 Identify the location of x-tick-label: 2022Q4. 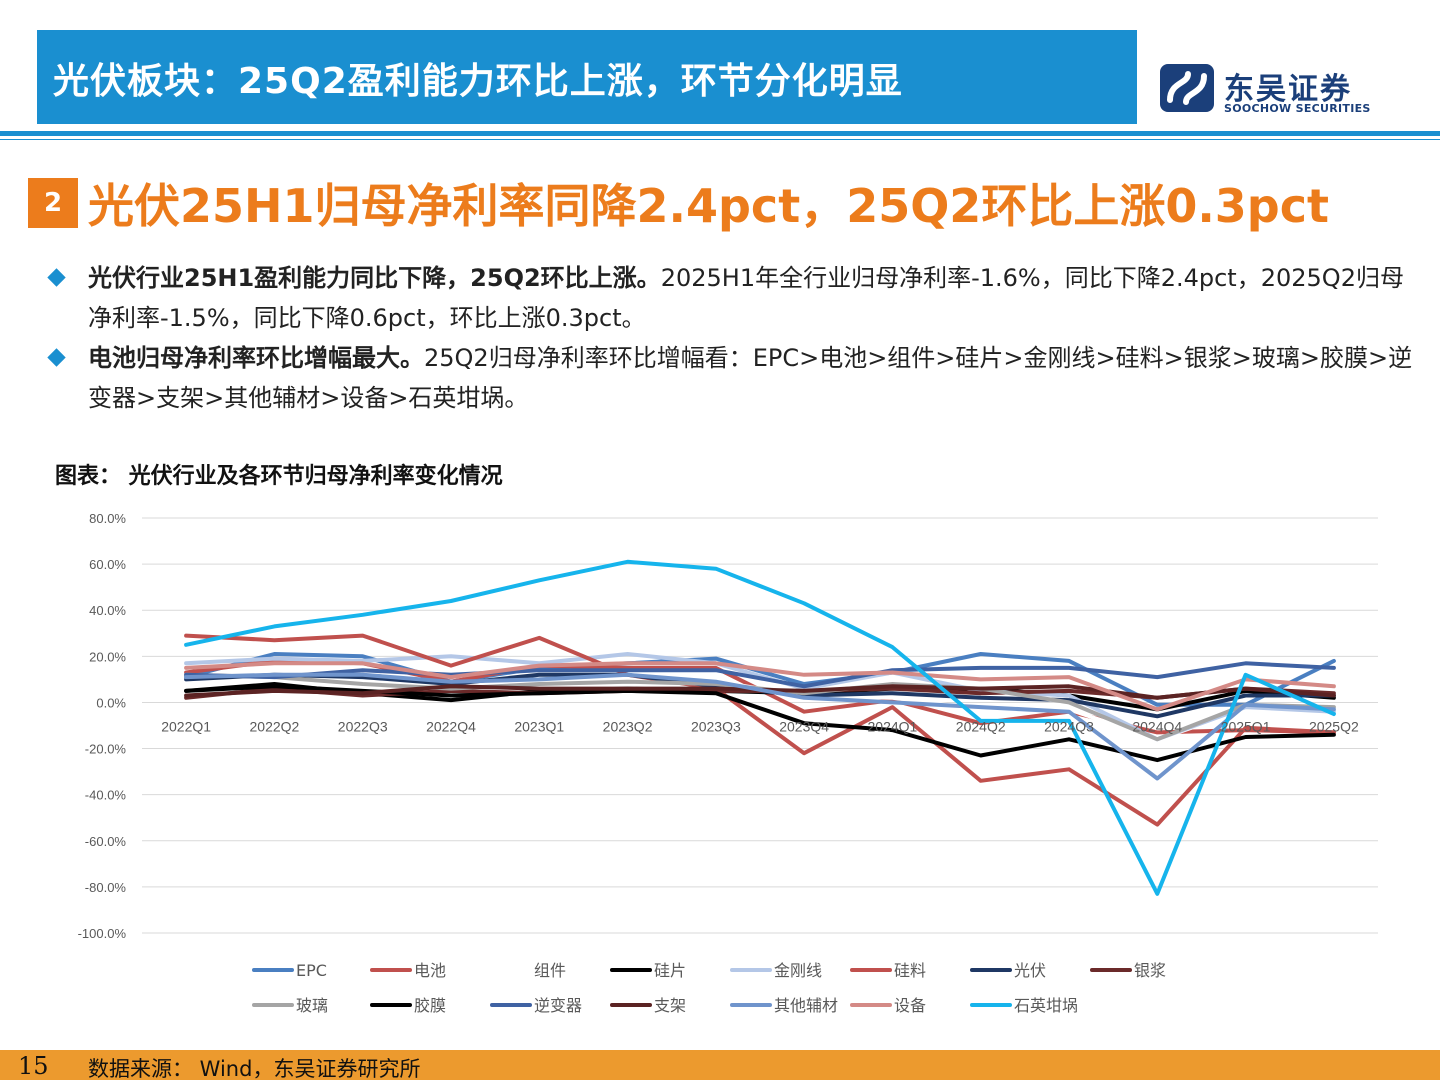
(451, 726).